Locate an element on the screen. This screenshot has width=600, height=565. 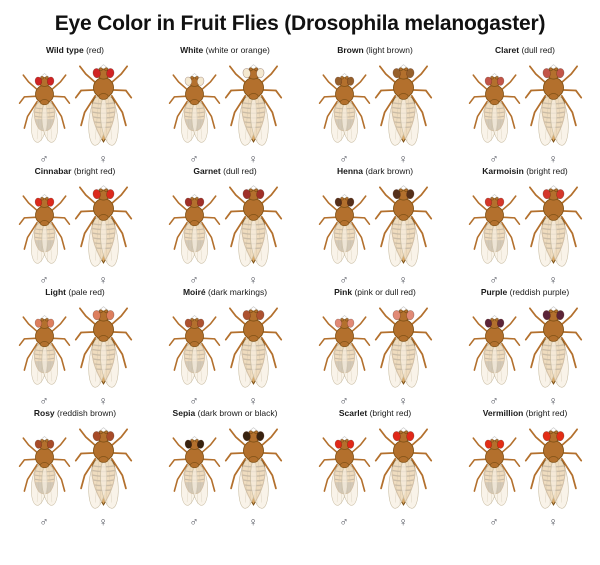
variant-description: (reddish brown) is located at coordinates (87, 413).